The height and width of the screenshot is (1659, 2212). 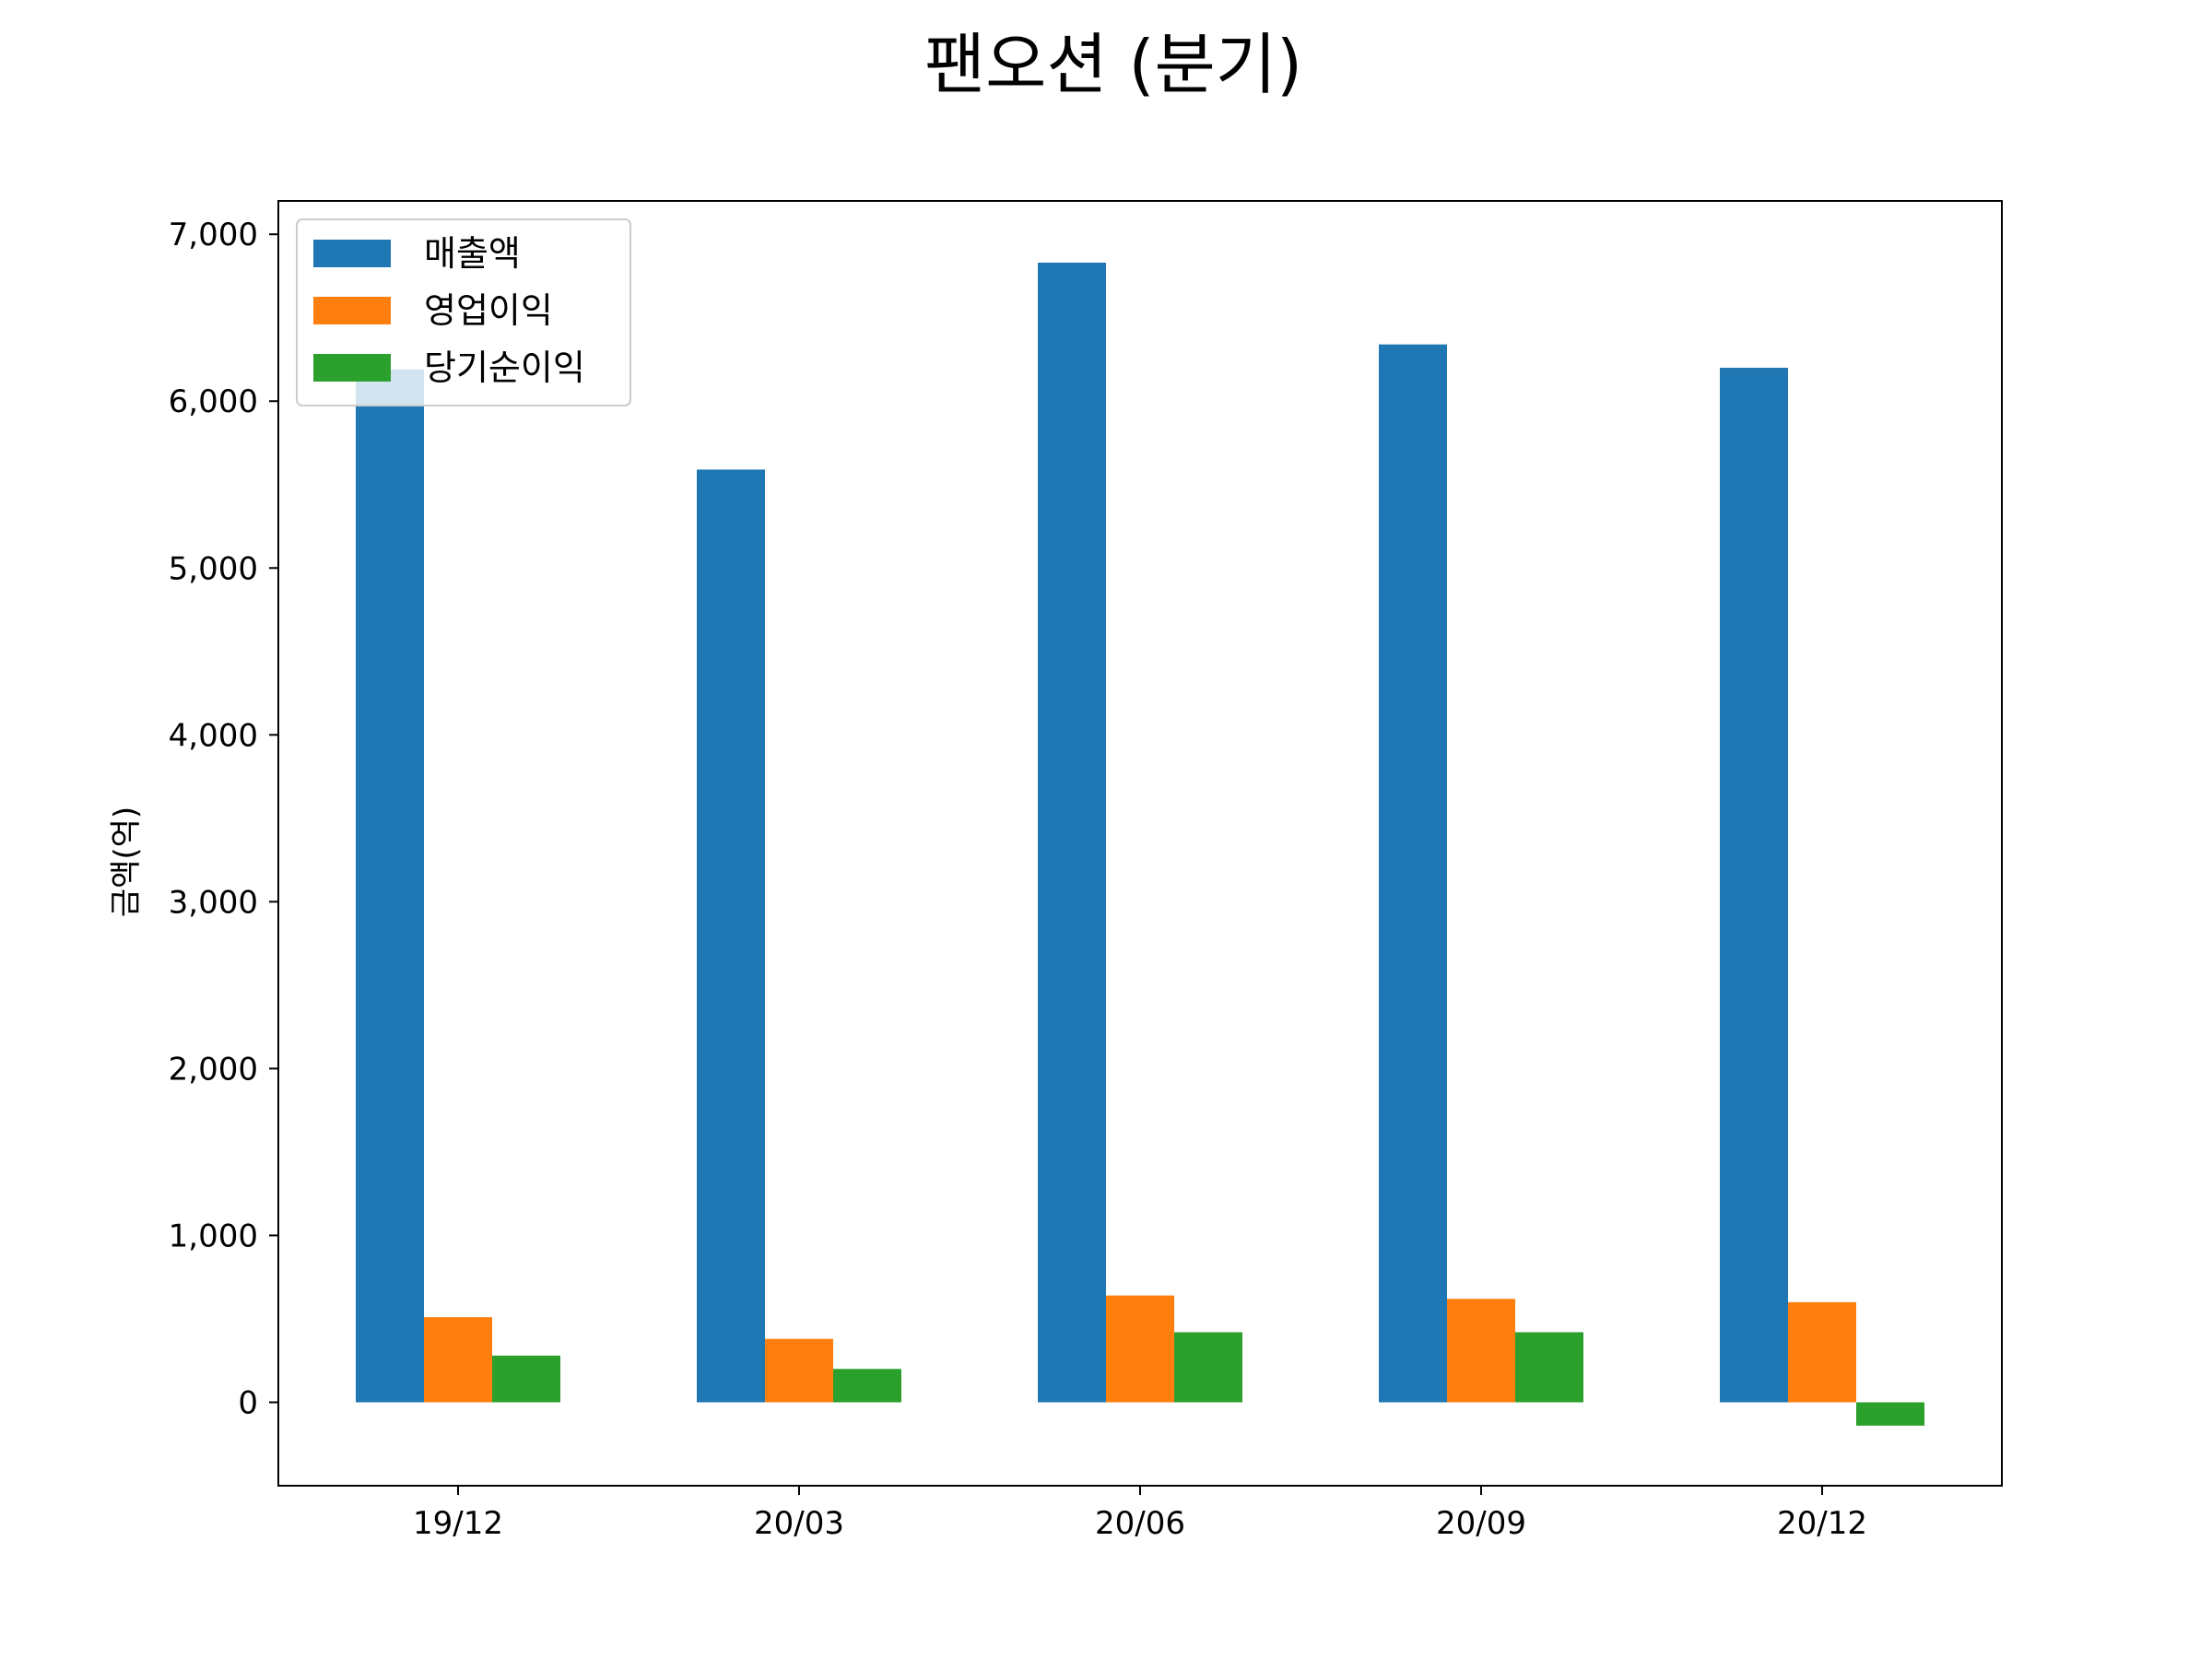 What do you see at coordinates (472, 253) in the screenshot?
I see `legend-label-0: 매출액` at bounding box center [472, 253].